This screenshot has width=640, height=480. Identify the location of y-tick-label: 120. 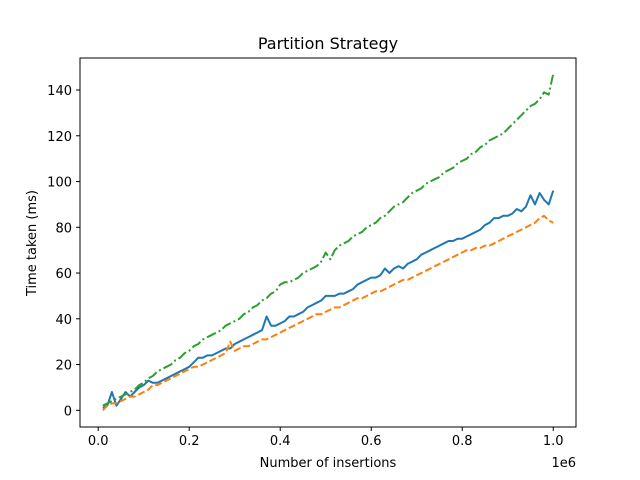
(59, 137).